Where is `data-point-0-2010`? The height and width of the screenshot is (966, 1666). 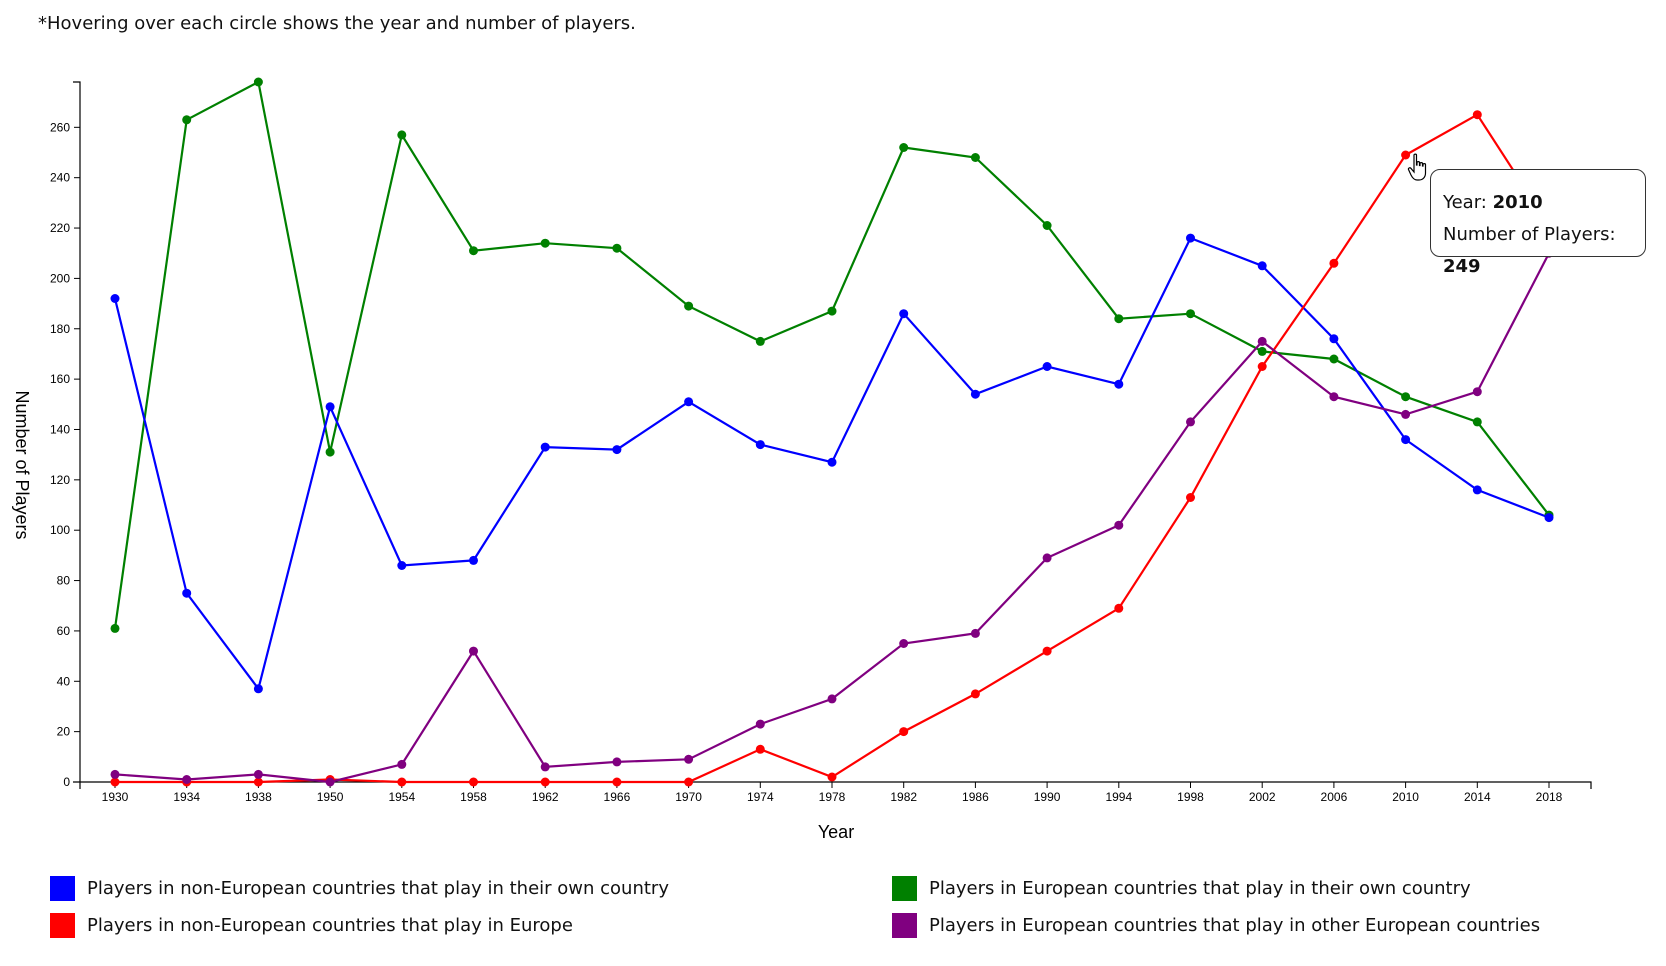 data-point-0-2010 is located at coordinates (1406, 440).